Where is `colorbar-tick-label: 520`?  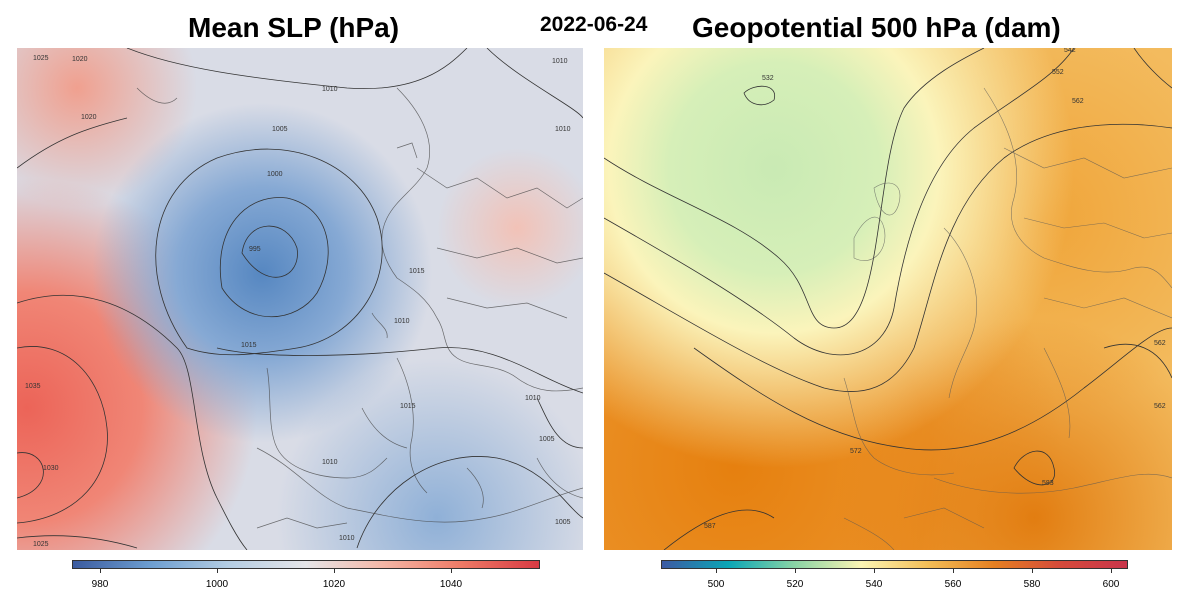
colorbar-tick-label: 520 is located at coordinates (795, 584).